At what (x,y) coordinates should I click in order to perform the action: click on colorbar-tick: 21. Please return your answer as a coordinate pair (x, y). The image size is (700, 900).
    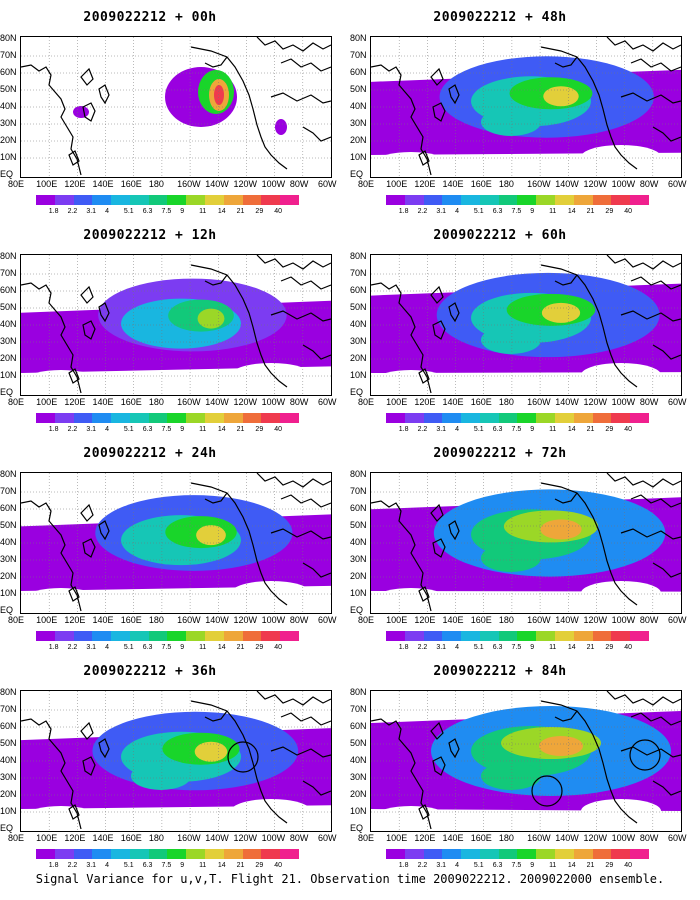
    Looking at the image, I should click on (240, 647).